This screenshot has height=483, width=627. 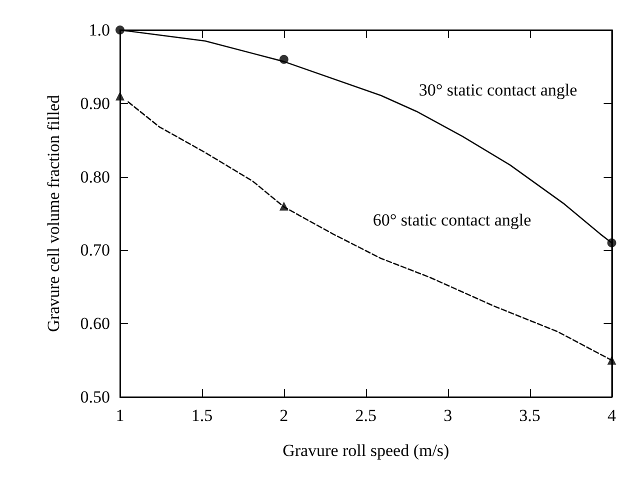 I want to click on y-tick-label: 1.0, so click(x=99, y=30).